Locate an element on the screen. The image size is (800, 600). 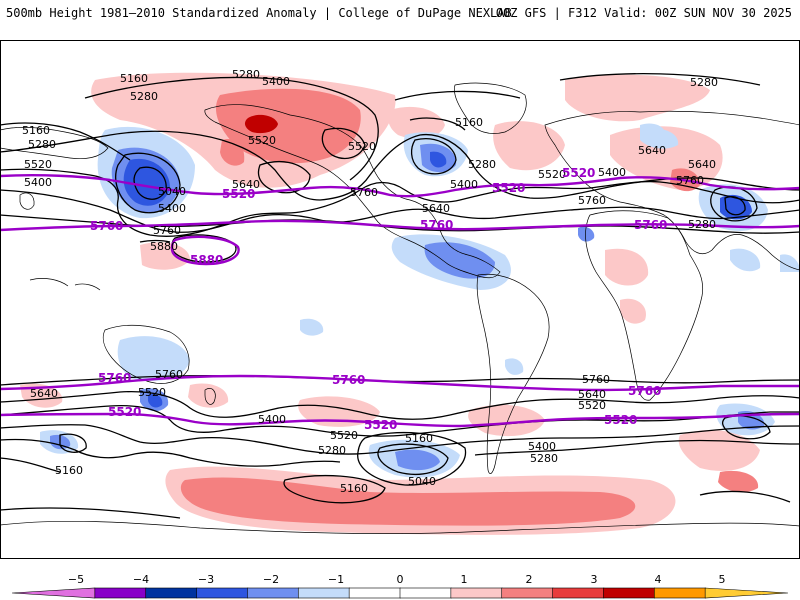
contour-5040-south is located at coordinates (413, 459).